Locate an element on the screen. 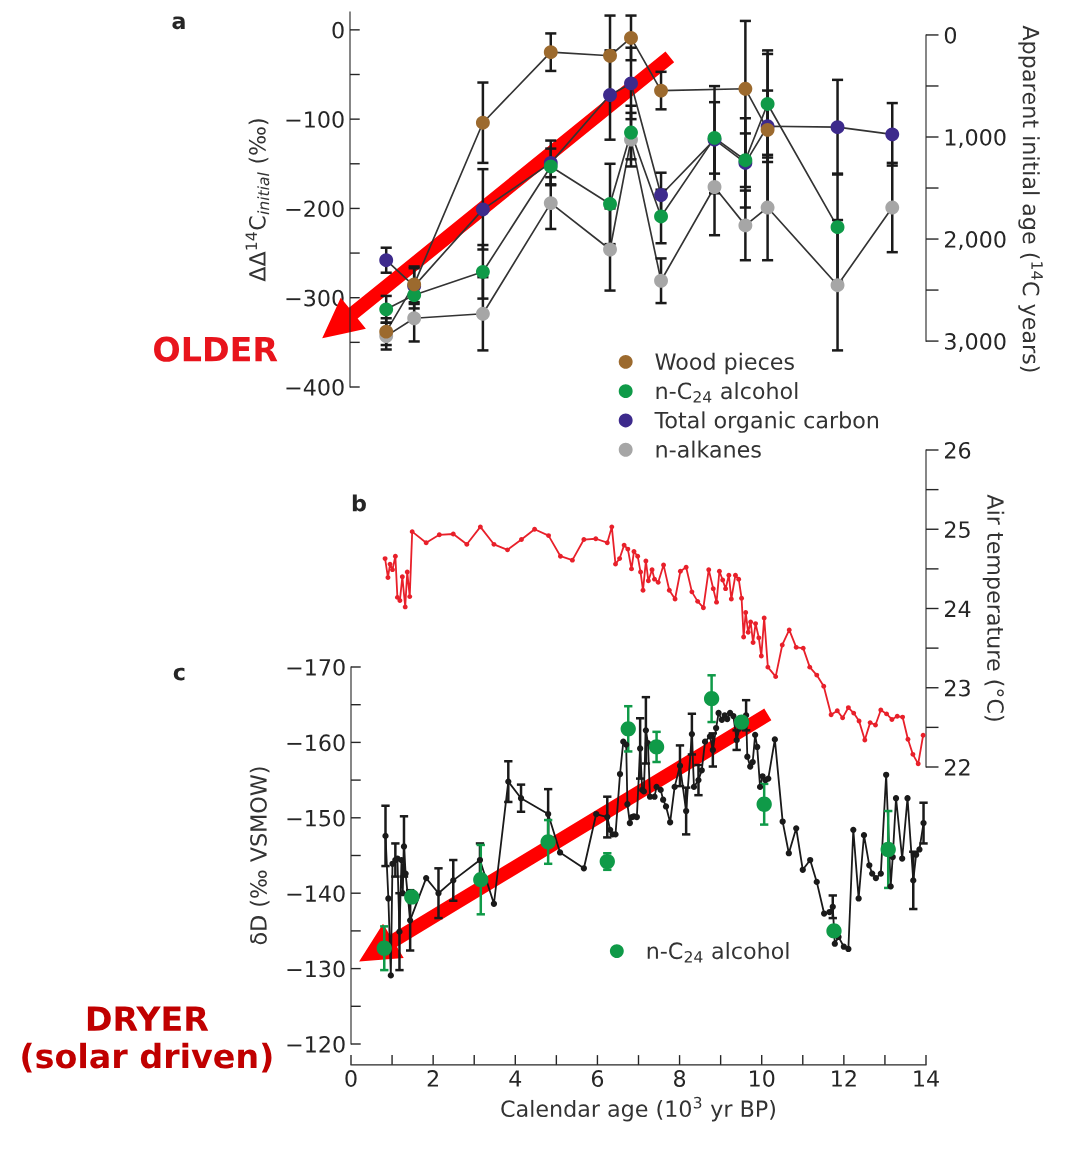  y2-tick-label: 24 is located at coordinates (957, 608).